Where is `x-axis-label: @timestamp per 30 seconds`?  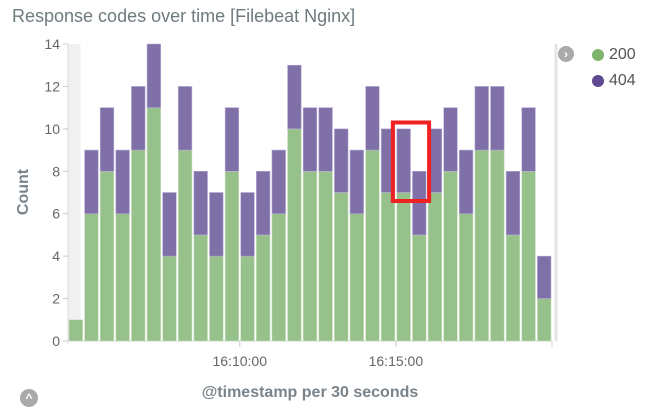
x-axis-label: @timestamp per 30 seconds is located at coordinates (310, 392).